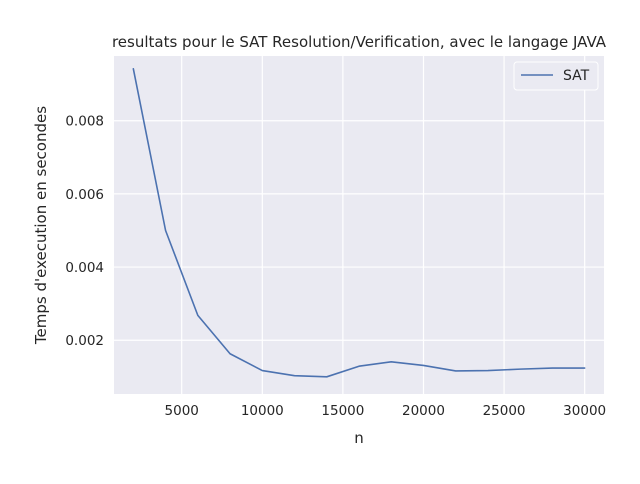  What do you see at coordinates (342, 411) in the screenshot?
I see `x-tick-label: 15000` at bounding box center [342, 411].